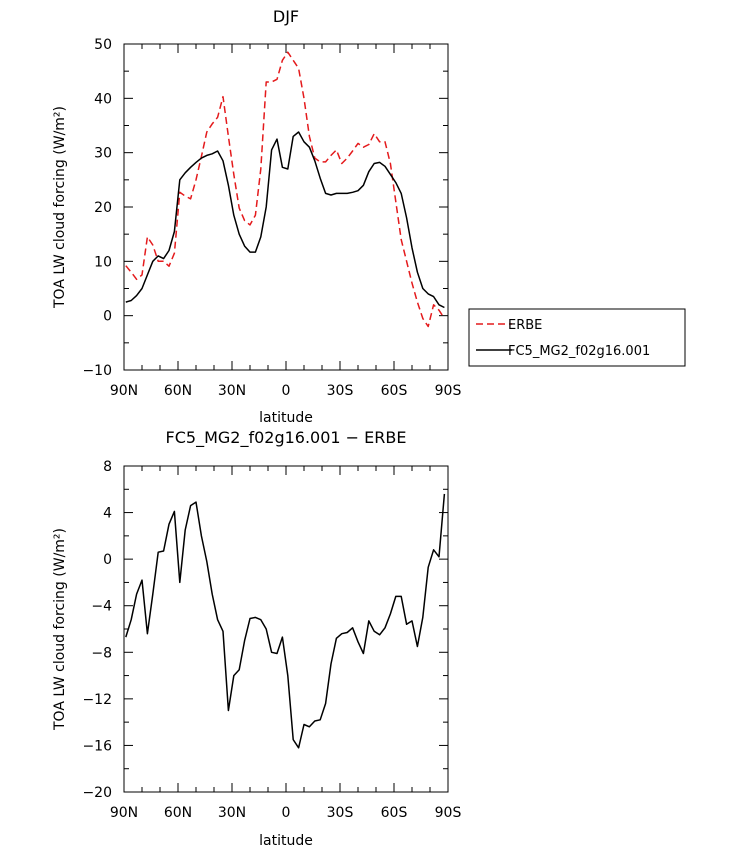 The height and width of the screenshot is (851, 733). Describe the element at coordinates (232, 391) in the screenshot. I see `panel1-xtick-label: 30N` at that location.